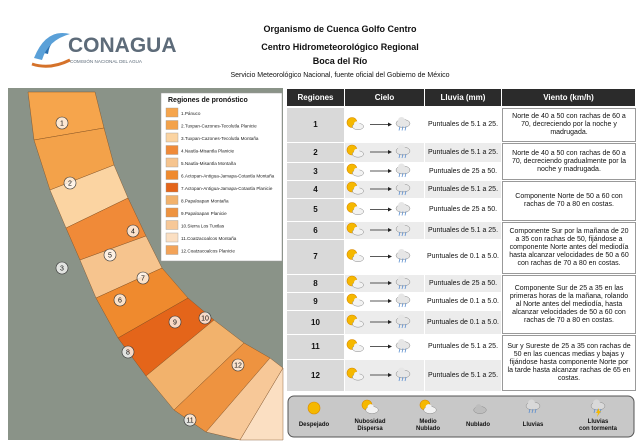 Image resolution: width=640 pixels, height=442 pixels. I want to click on region-label: 10, so click(205, 319).